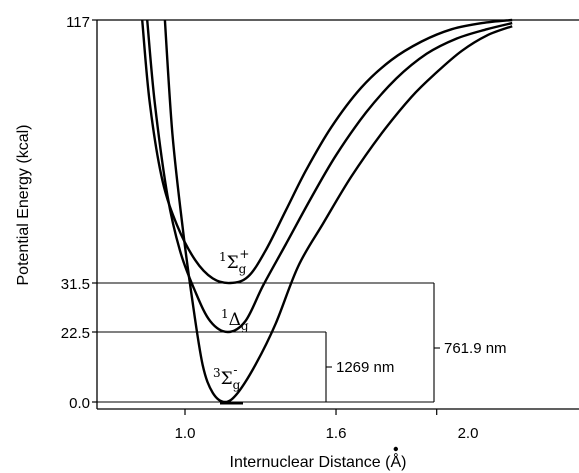 The image size is (579, 473). What do you see at coordinates (468, 433) in the screenshot?
I see `x-tick-label-3: 2.0` at bounding box center [468, 433].